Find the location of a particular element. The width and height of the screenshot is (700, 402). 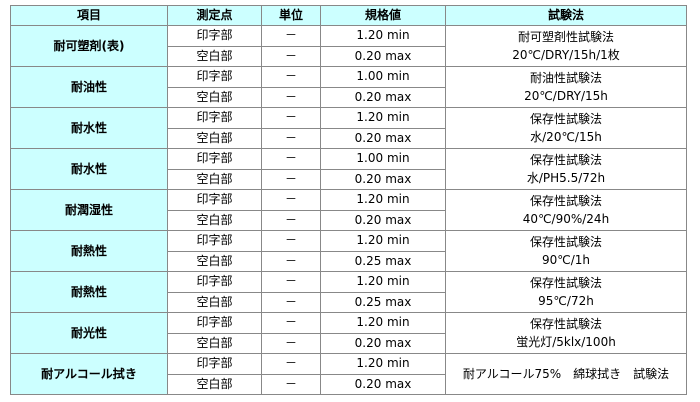

table-row: 耐光性 印字部－ 1.20 min 保存性試験法 蛍光灯/5klx/100h is located at coordinates (348, 333).